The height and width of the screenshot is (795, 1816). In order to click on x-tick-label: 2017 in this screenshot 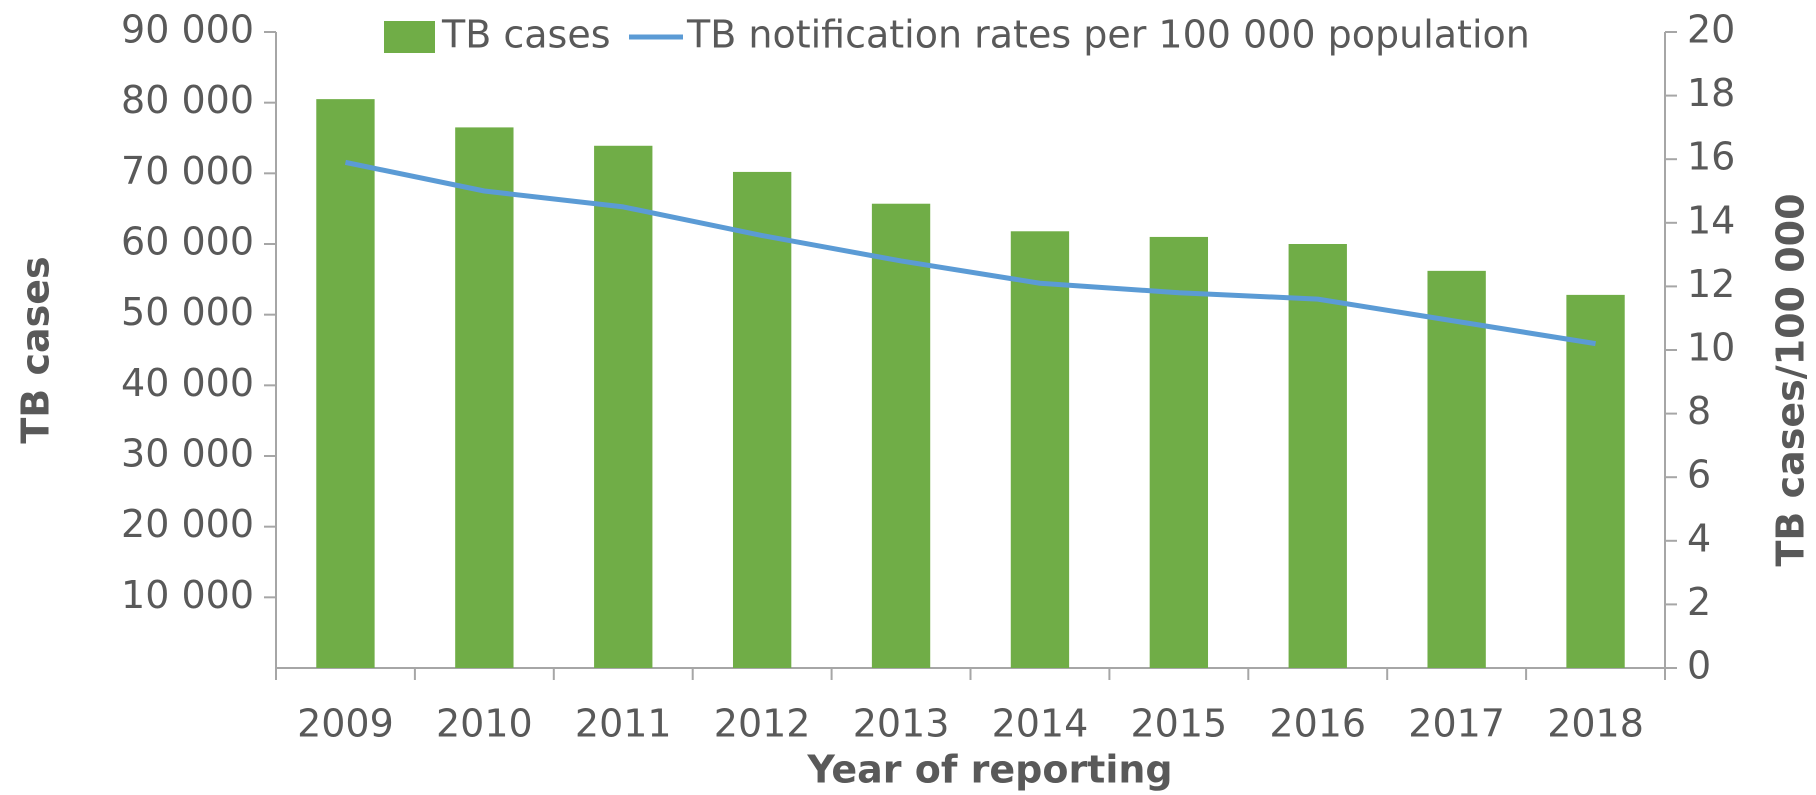, I will do `click(1456, 724)`.